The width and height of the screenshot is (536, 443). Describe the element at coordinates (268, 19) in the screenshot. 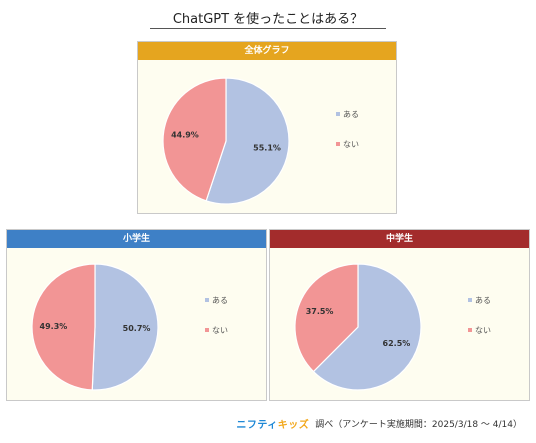

I see `page-title: ChatGPT を使ったことはある？` at that location.